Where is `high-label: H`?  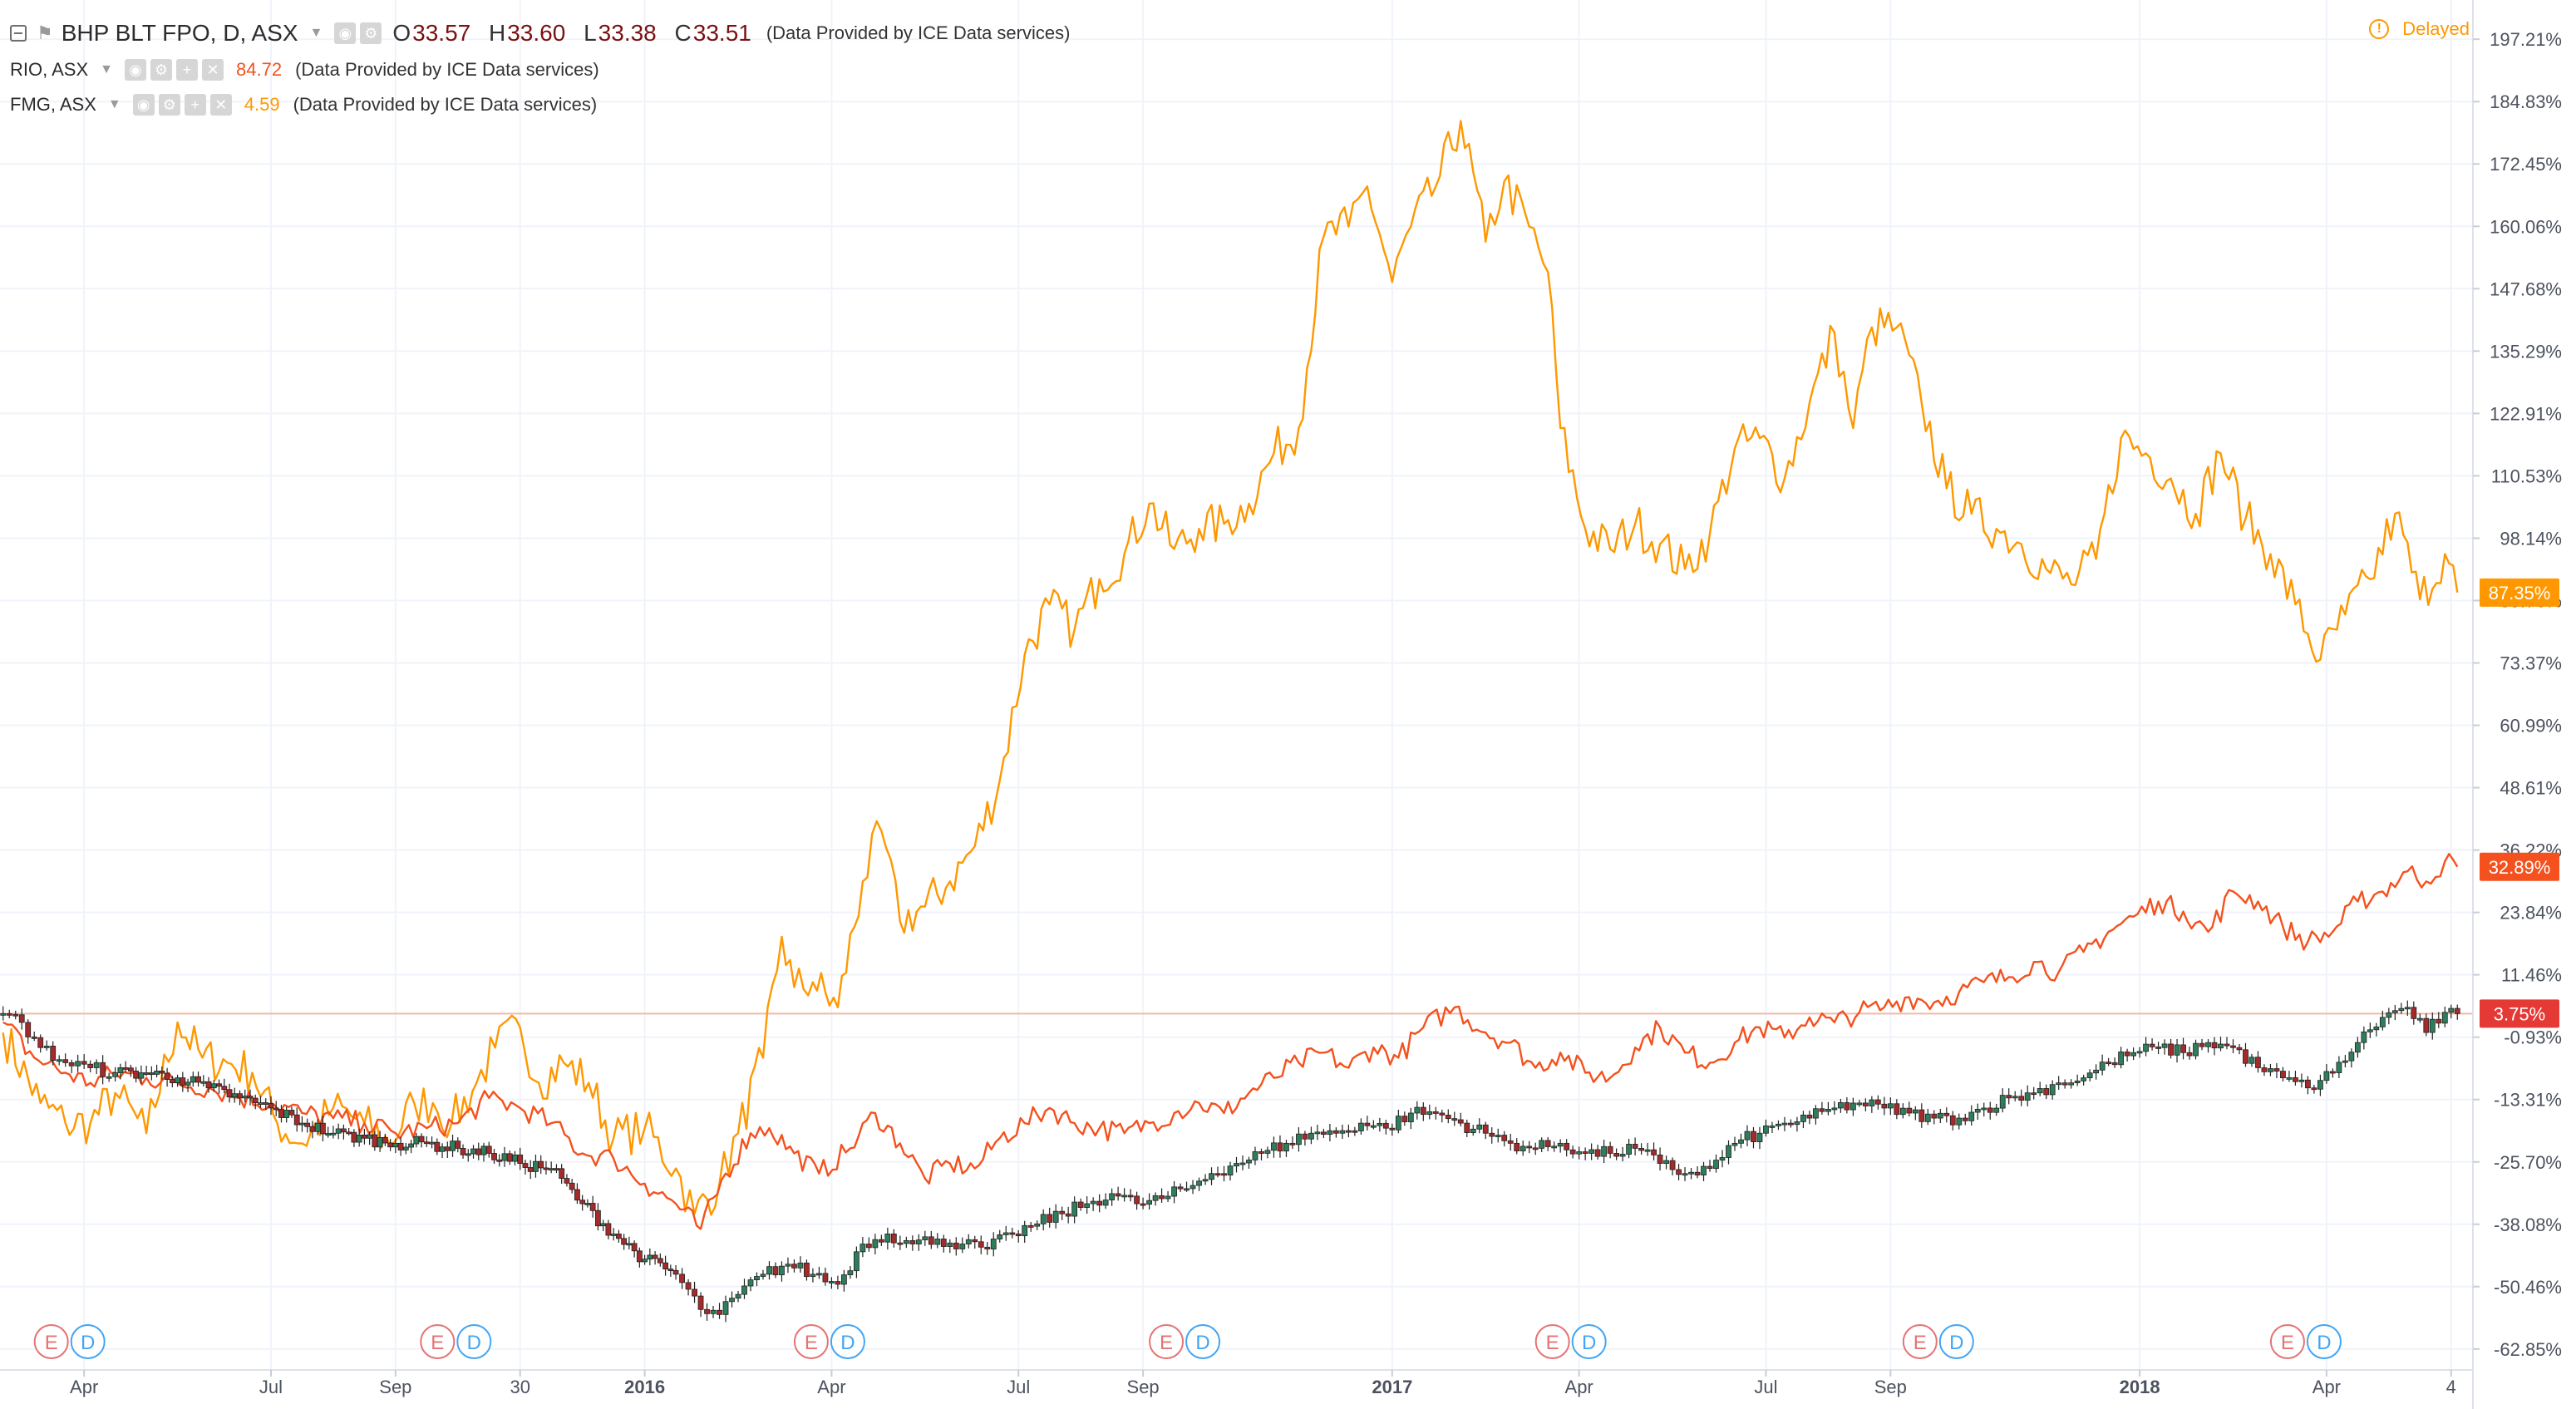 high-label: H is located at coordinates (497, 33).